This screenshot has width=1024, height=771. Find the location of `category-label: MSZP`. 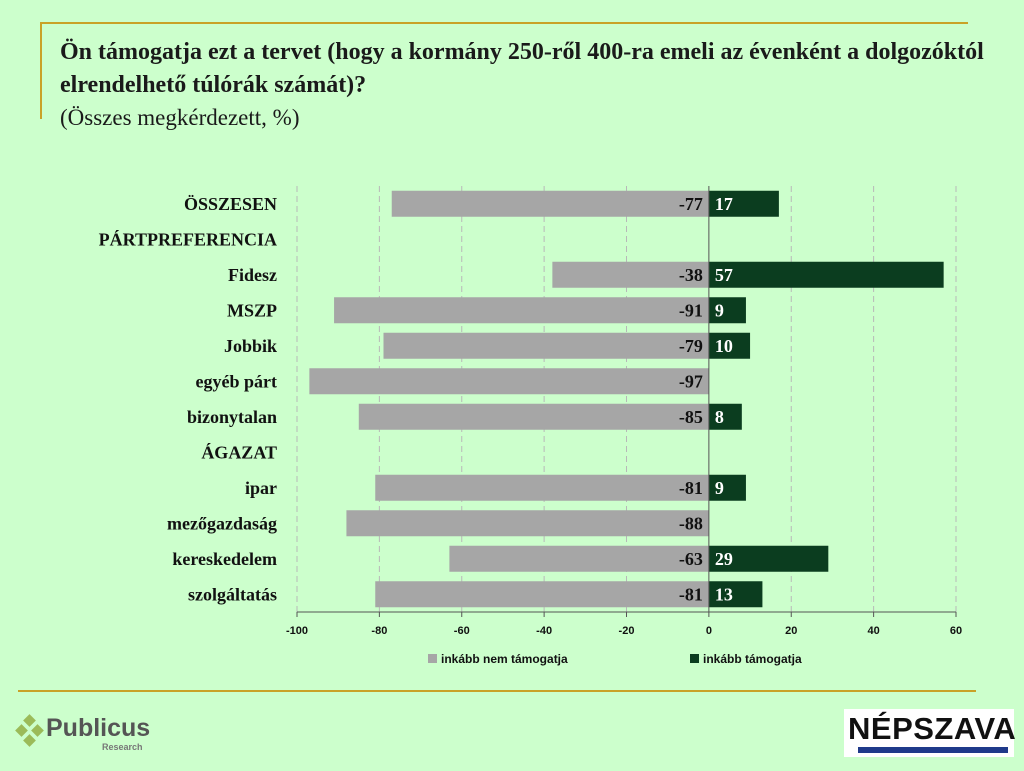

category-label: MSZP is located at coordinates (252, 310).